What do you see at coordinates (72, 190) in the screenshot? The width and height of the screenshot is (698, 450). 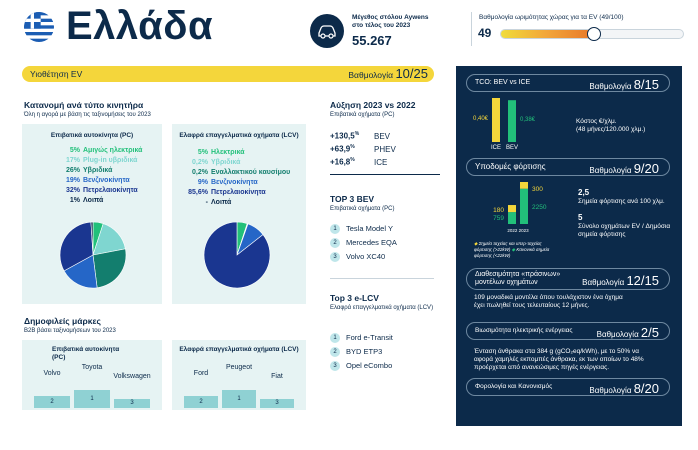 I see `legend-percent: 32%` at bounding box center [72, 190].